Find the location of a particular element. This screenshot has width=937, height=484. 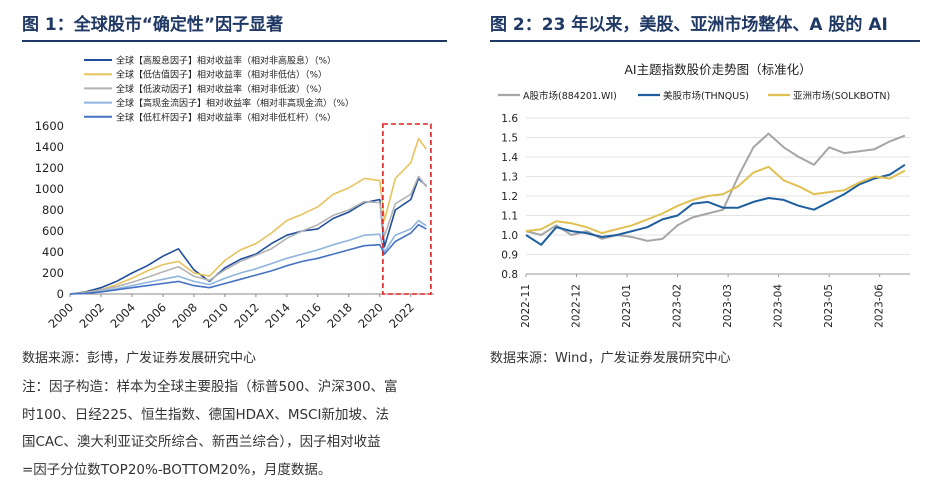

y-tick-label: 1.6 is located at coordinates (509, 119).